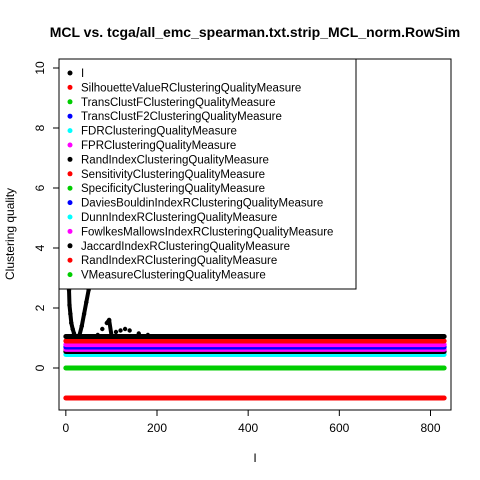 This screenshot has height=480, width=480. Describe the element at coordinates (40, 307) in the screenshot. I see `y-tick-label: 2` at that location.